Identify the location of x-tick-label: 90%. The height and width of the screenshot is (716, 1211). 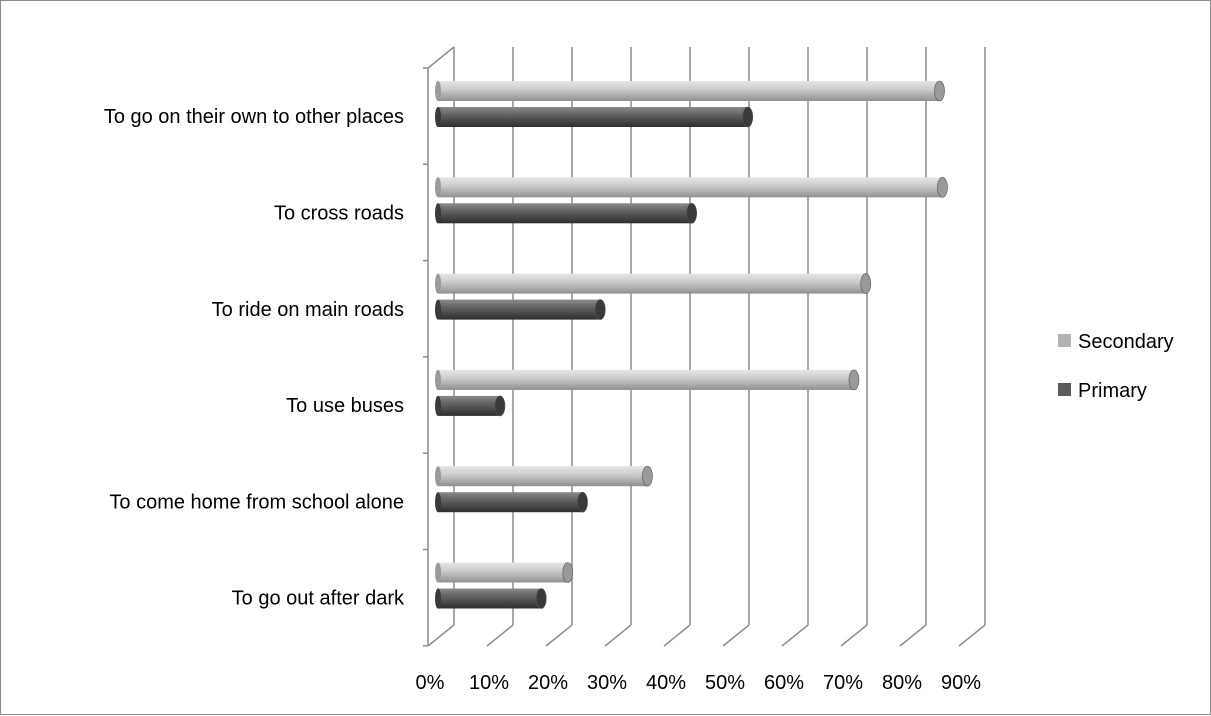
(961, 683).